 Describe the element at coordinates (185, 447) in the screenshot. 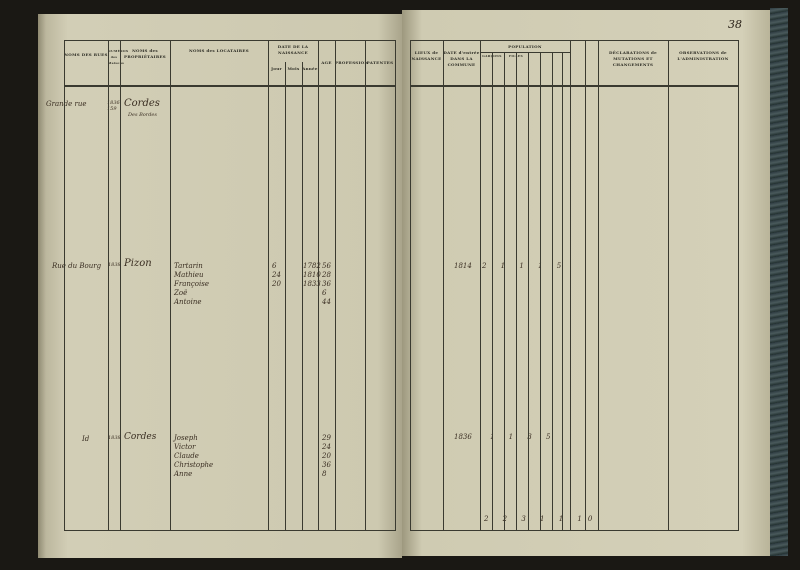

I see `tenant-name: Victor` at that location.